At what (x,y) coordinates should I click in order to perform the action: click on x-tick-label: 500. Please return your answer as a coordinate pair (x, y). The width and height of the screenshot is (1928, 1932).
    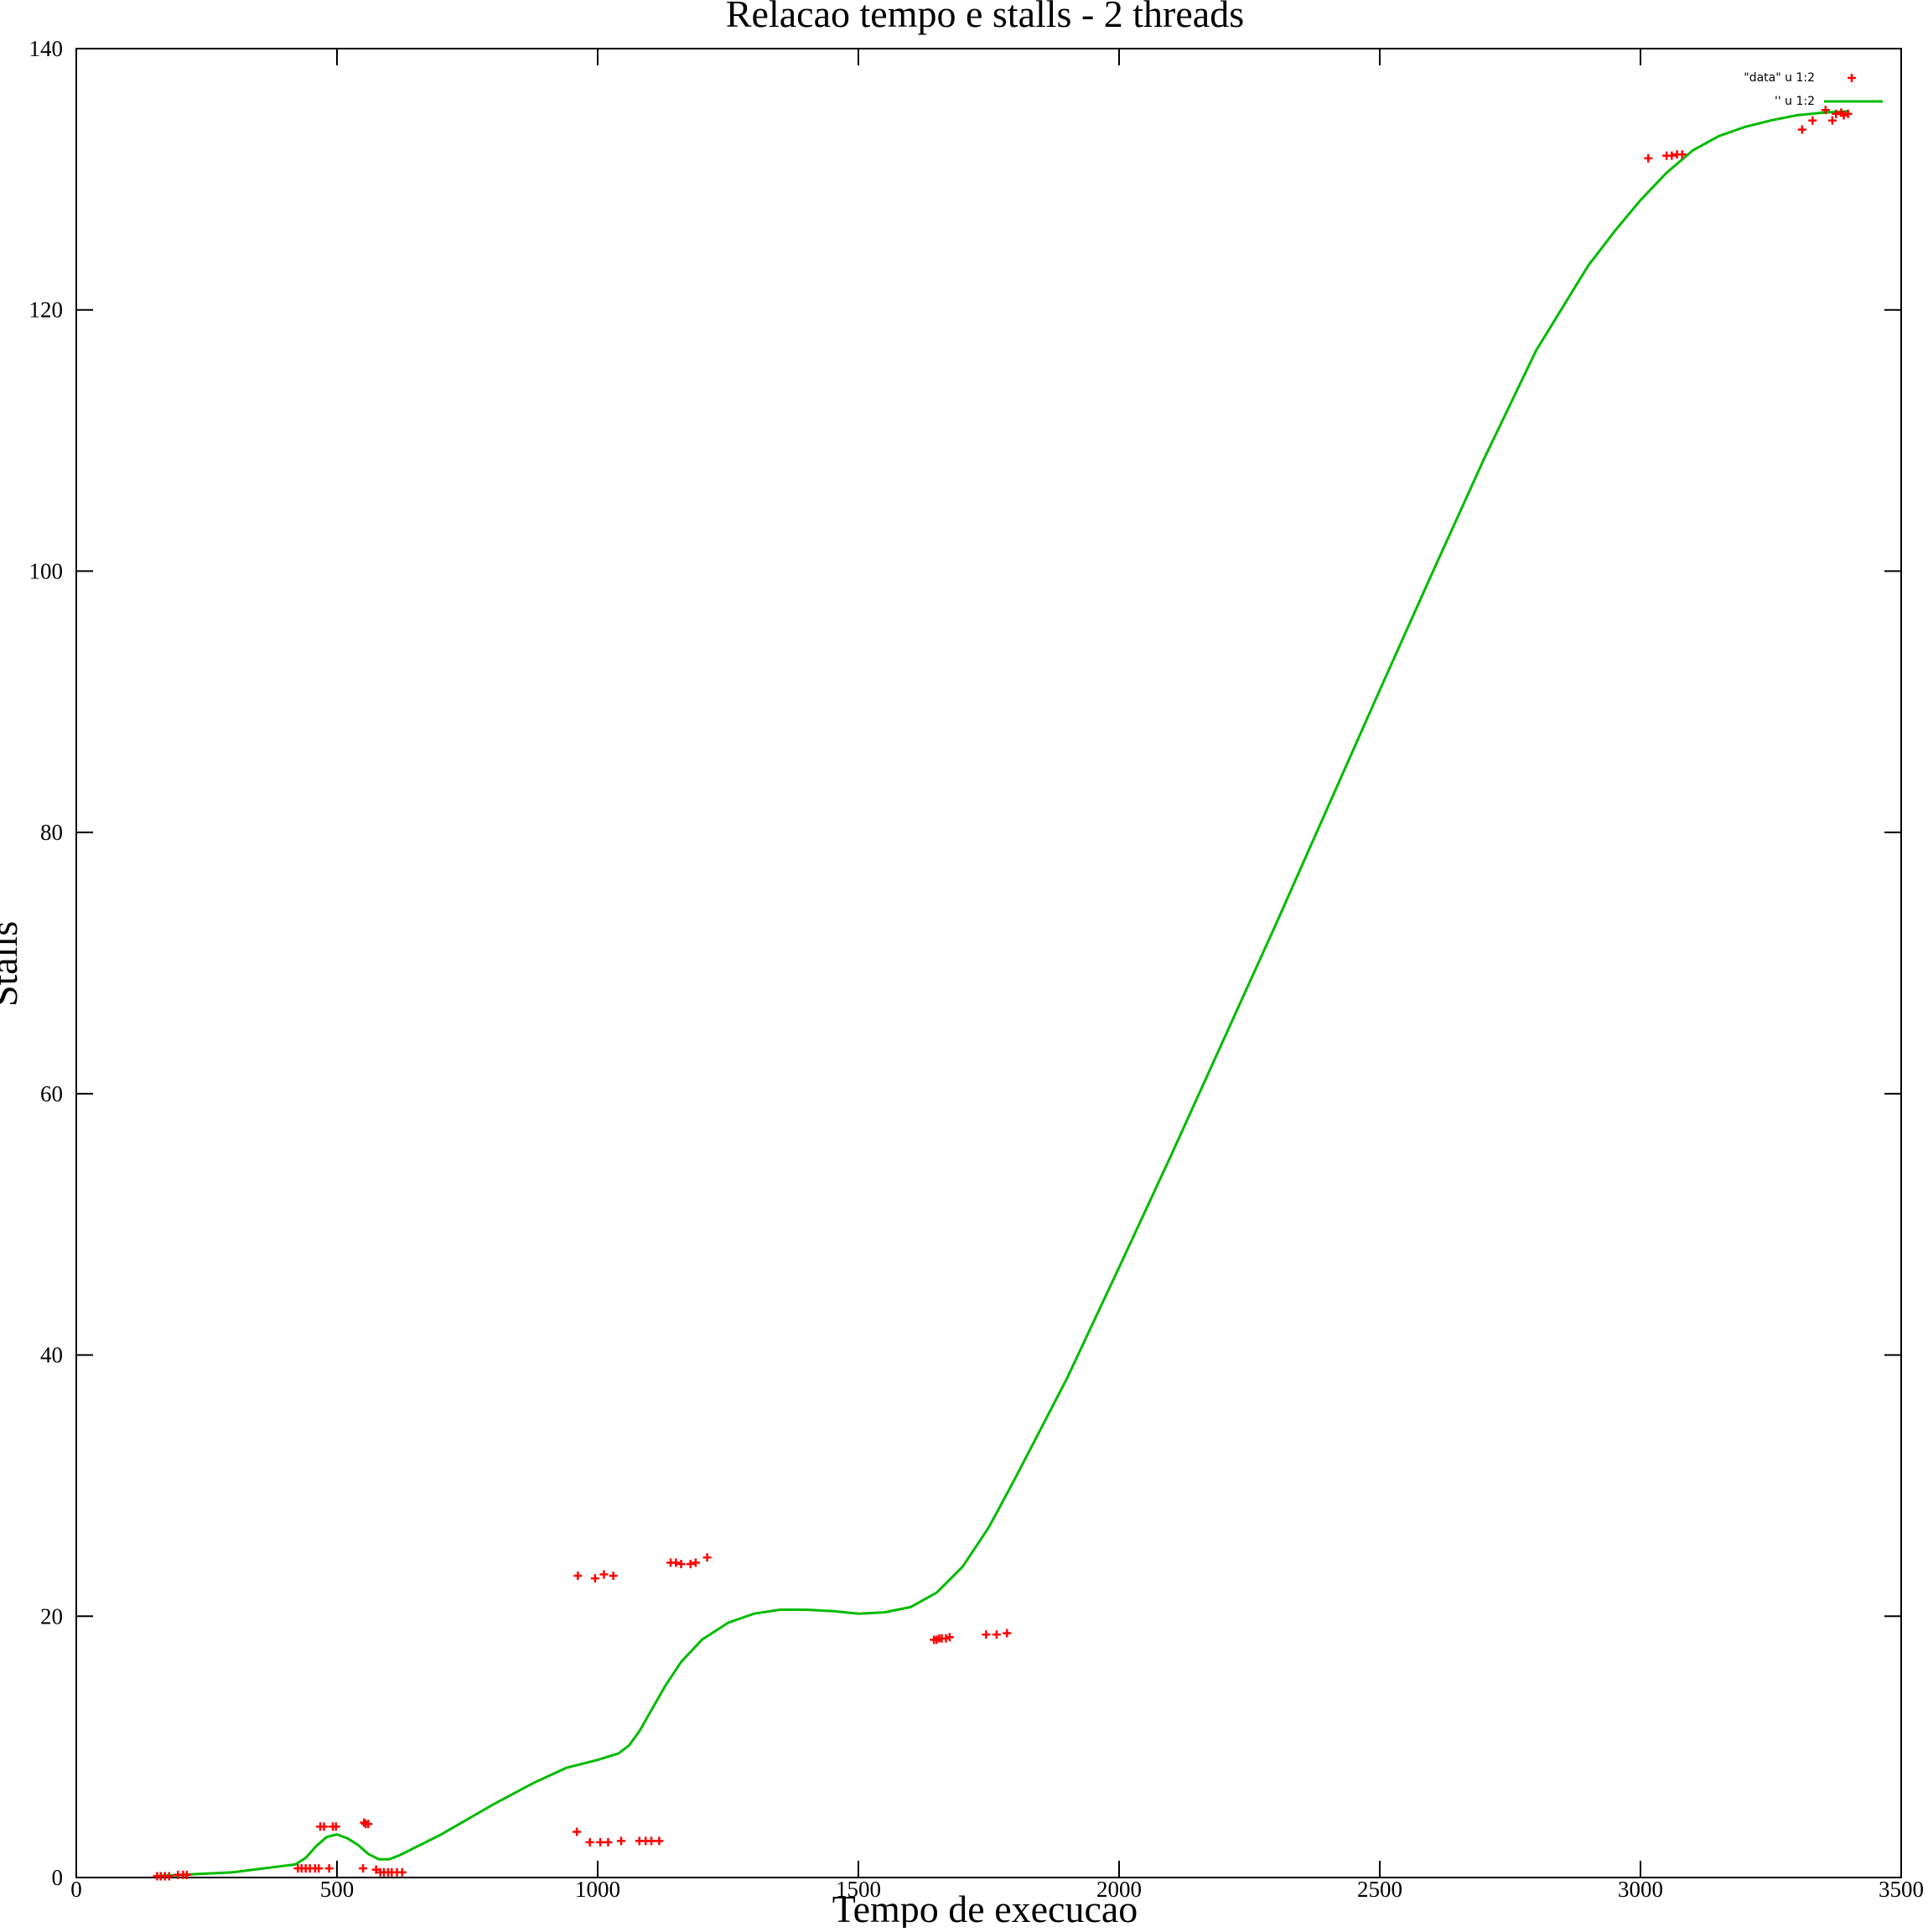
    Looking at the image, I should click on (337, 1890).